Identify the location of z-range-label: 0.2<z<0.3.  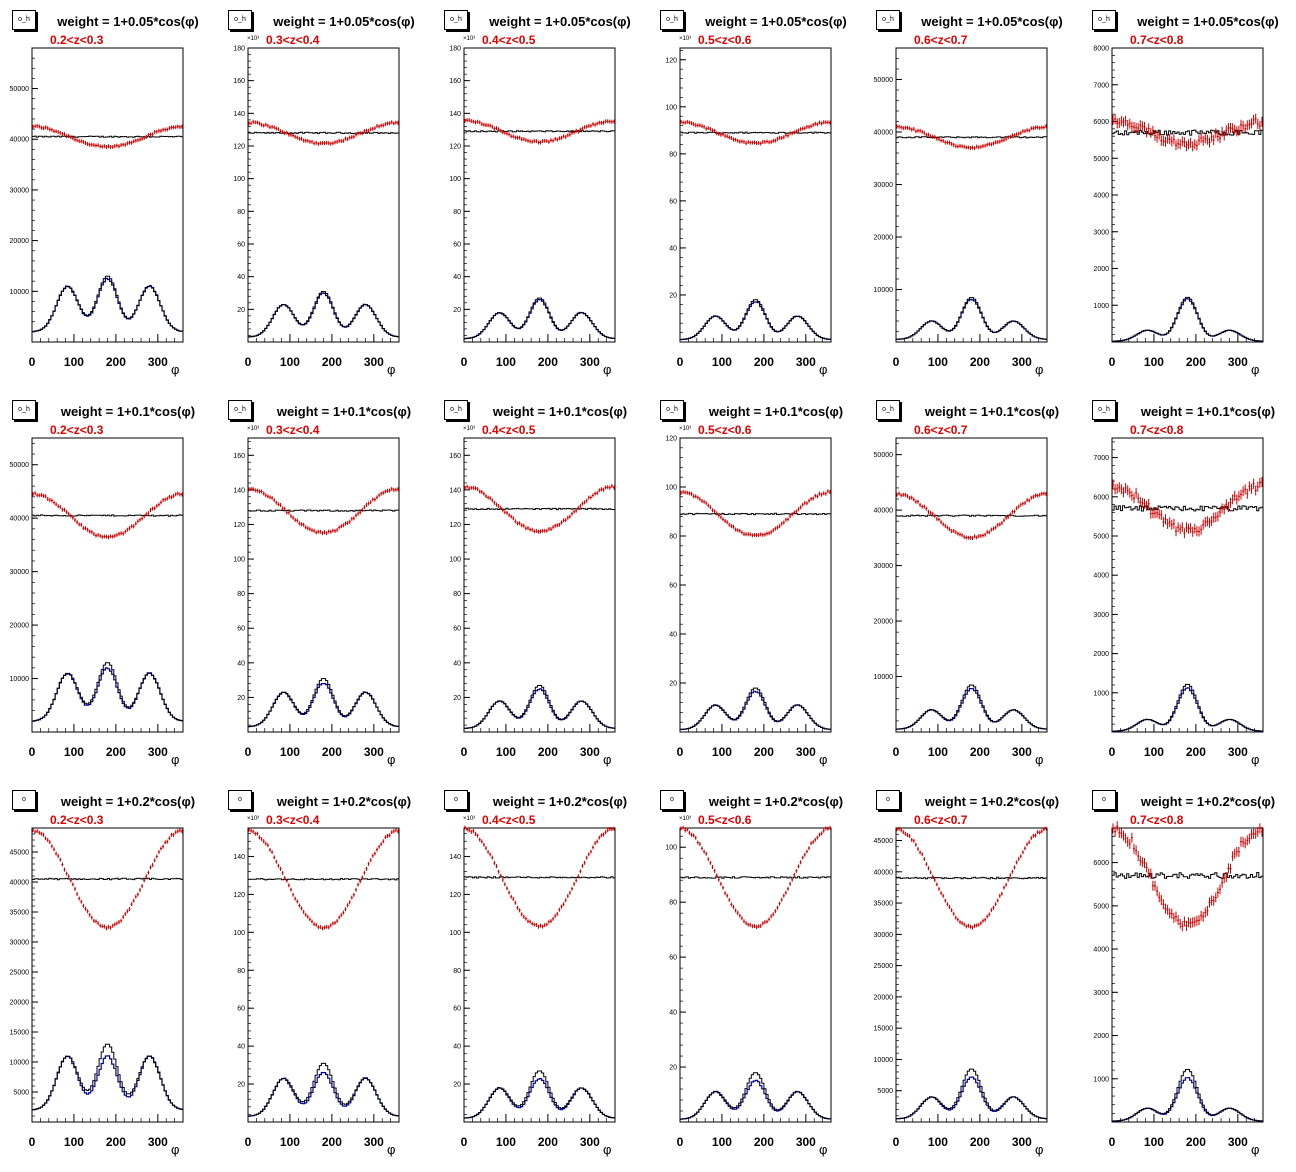
(77, 40).